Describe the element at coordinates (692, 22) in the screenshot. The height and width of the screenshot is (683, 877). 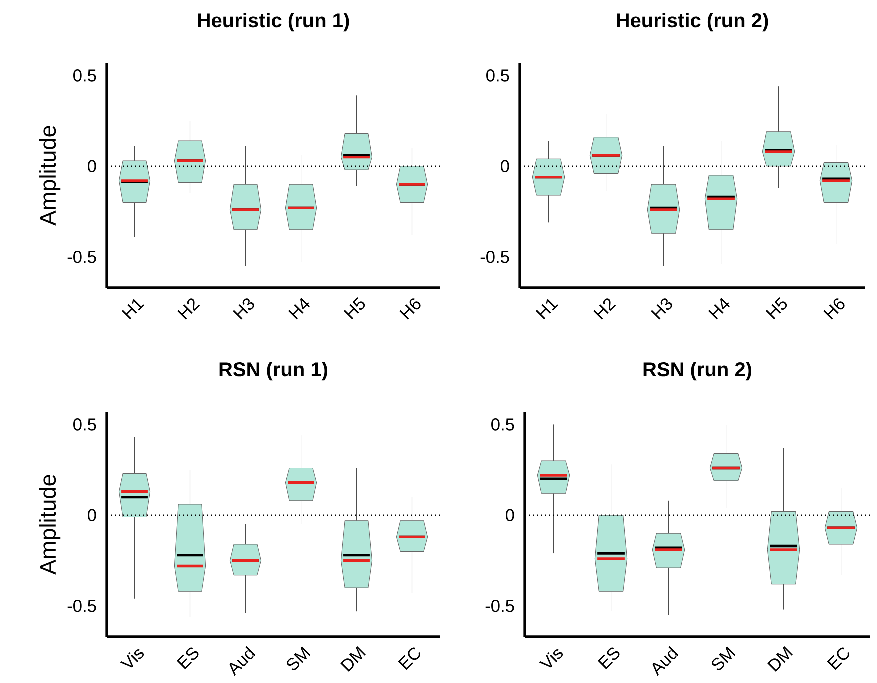
I see `chart-title: Heuristic (run 2)` at that location.